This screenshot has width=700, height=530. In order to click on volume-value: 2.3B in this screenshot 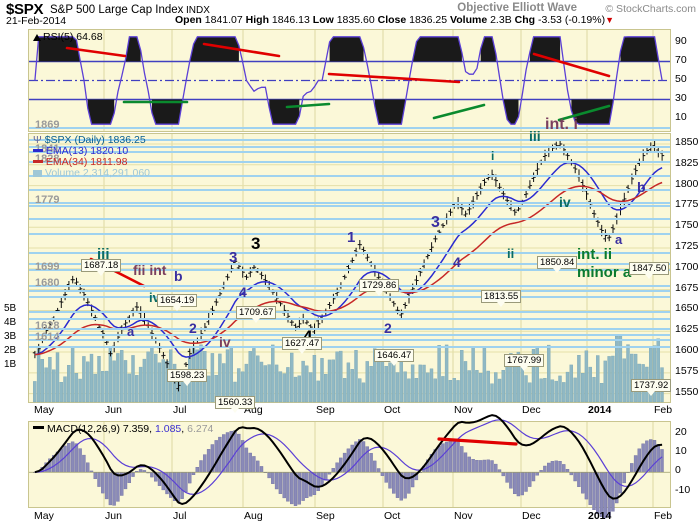, I will do `click(501, 20)`.